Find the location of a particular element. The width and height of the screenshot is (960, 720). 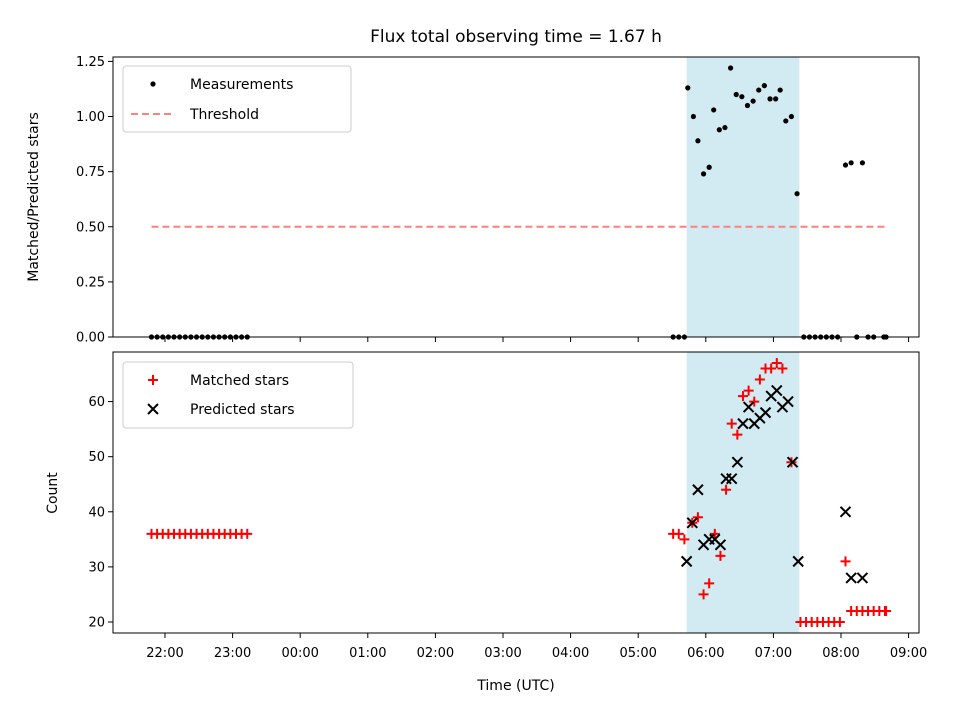

x-tick-label: 04:00 is located at coordinates (570, 653).